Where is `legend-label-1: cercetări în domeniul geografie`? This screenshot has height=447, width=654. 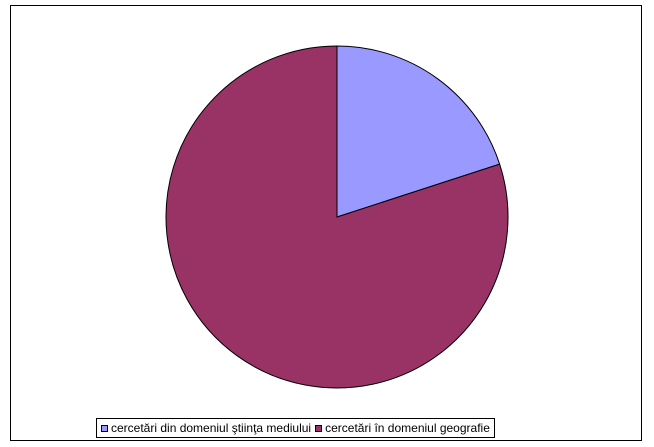 legend-label-1: cercetări în domeniul geografie is located at coordinates (407, 428).